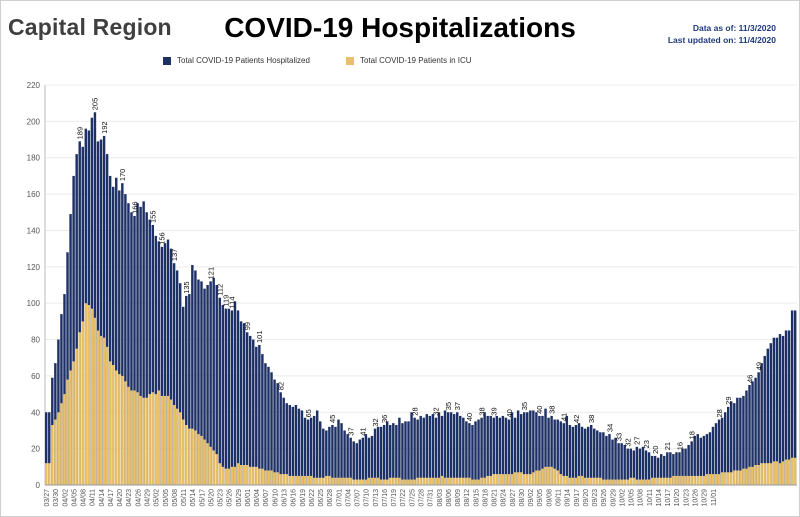 This screenshot has height=517, width=800. Describe the element at coordinates (448, 406) in the screenshot. I see `data-label: 35` at that location.